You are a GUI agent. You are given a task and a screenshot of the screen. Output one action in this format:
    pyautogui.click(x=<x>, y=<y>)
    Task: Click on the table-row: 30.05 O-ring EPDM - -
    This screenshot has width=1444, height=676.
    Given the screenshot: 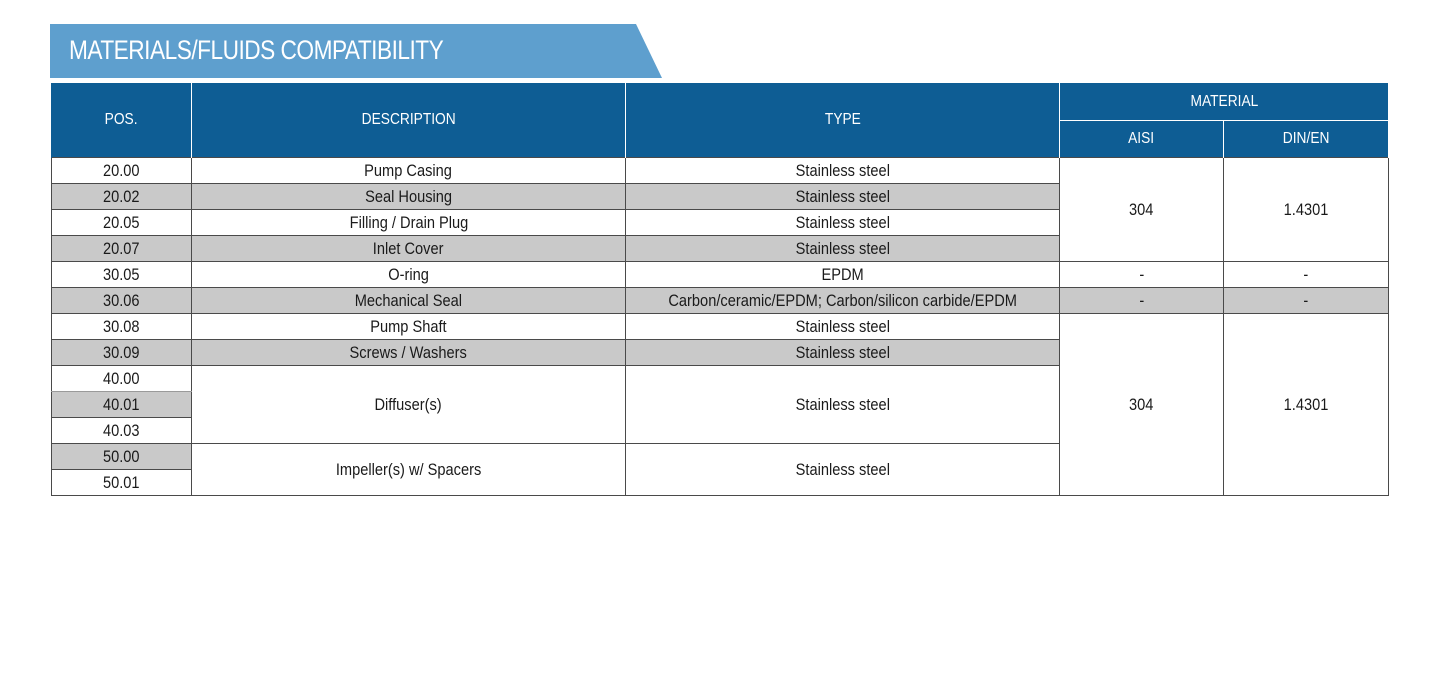 What is the action you would take?
    pyautogui.click(x=720, y=274)
    